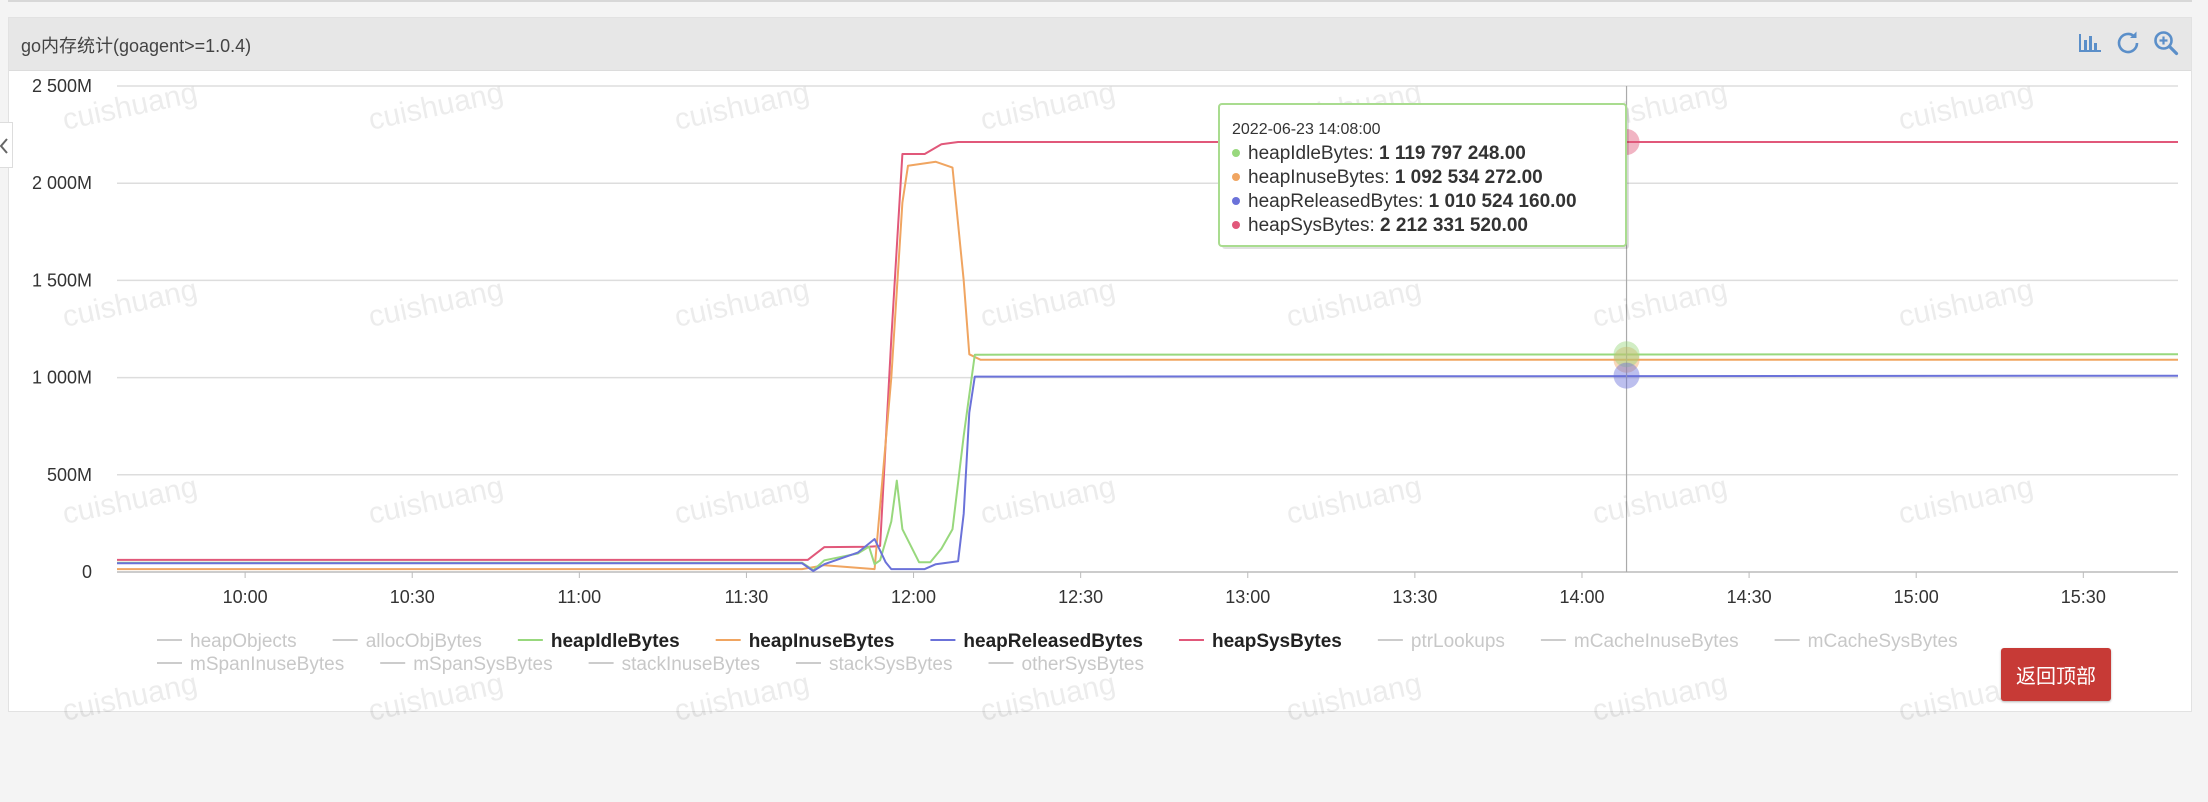 The height and width of the screenshot is (802, 2208). I want to click on legend-item-mSpanInuseBytes: mSpanInuseBytes, so click(250, 664).